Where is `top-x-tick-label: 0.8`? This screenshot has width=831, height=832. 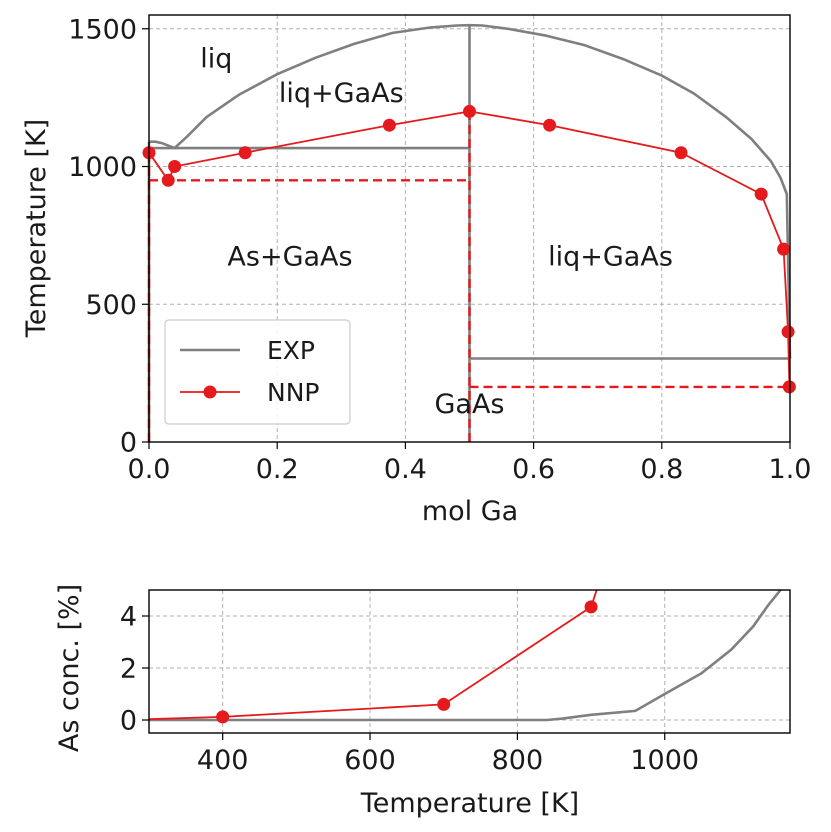
top-x-tick-label: 0.8 is located at coordinates (661, 469).